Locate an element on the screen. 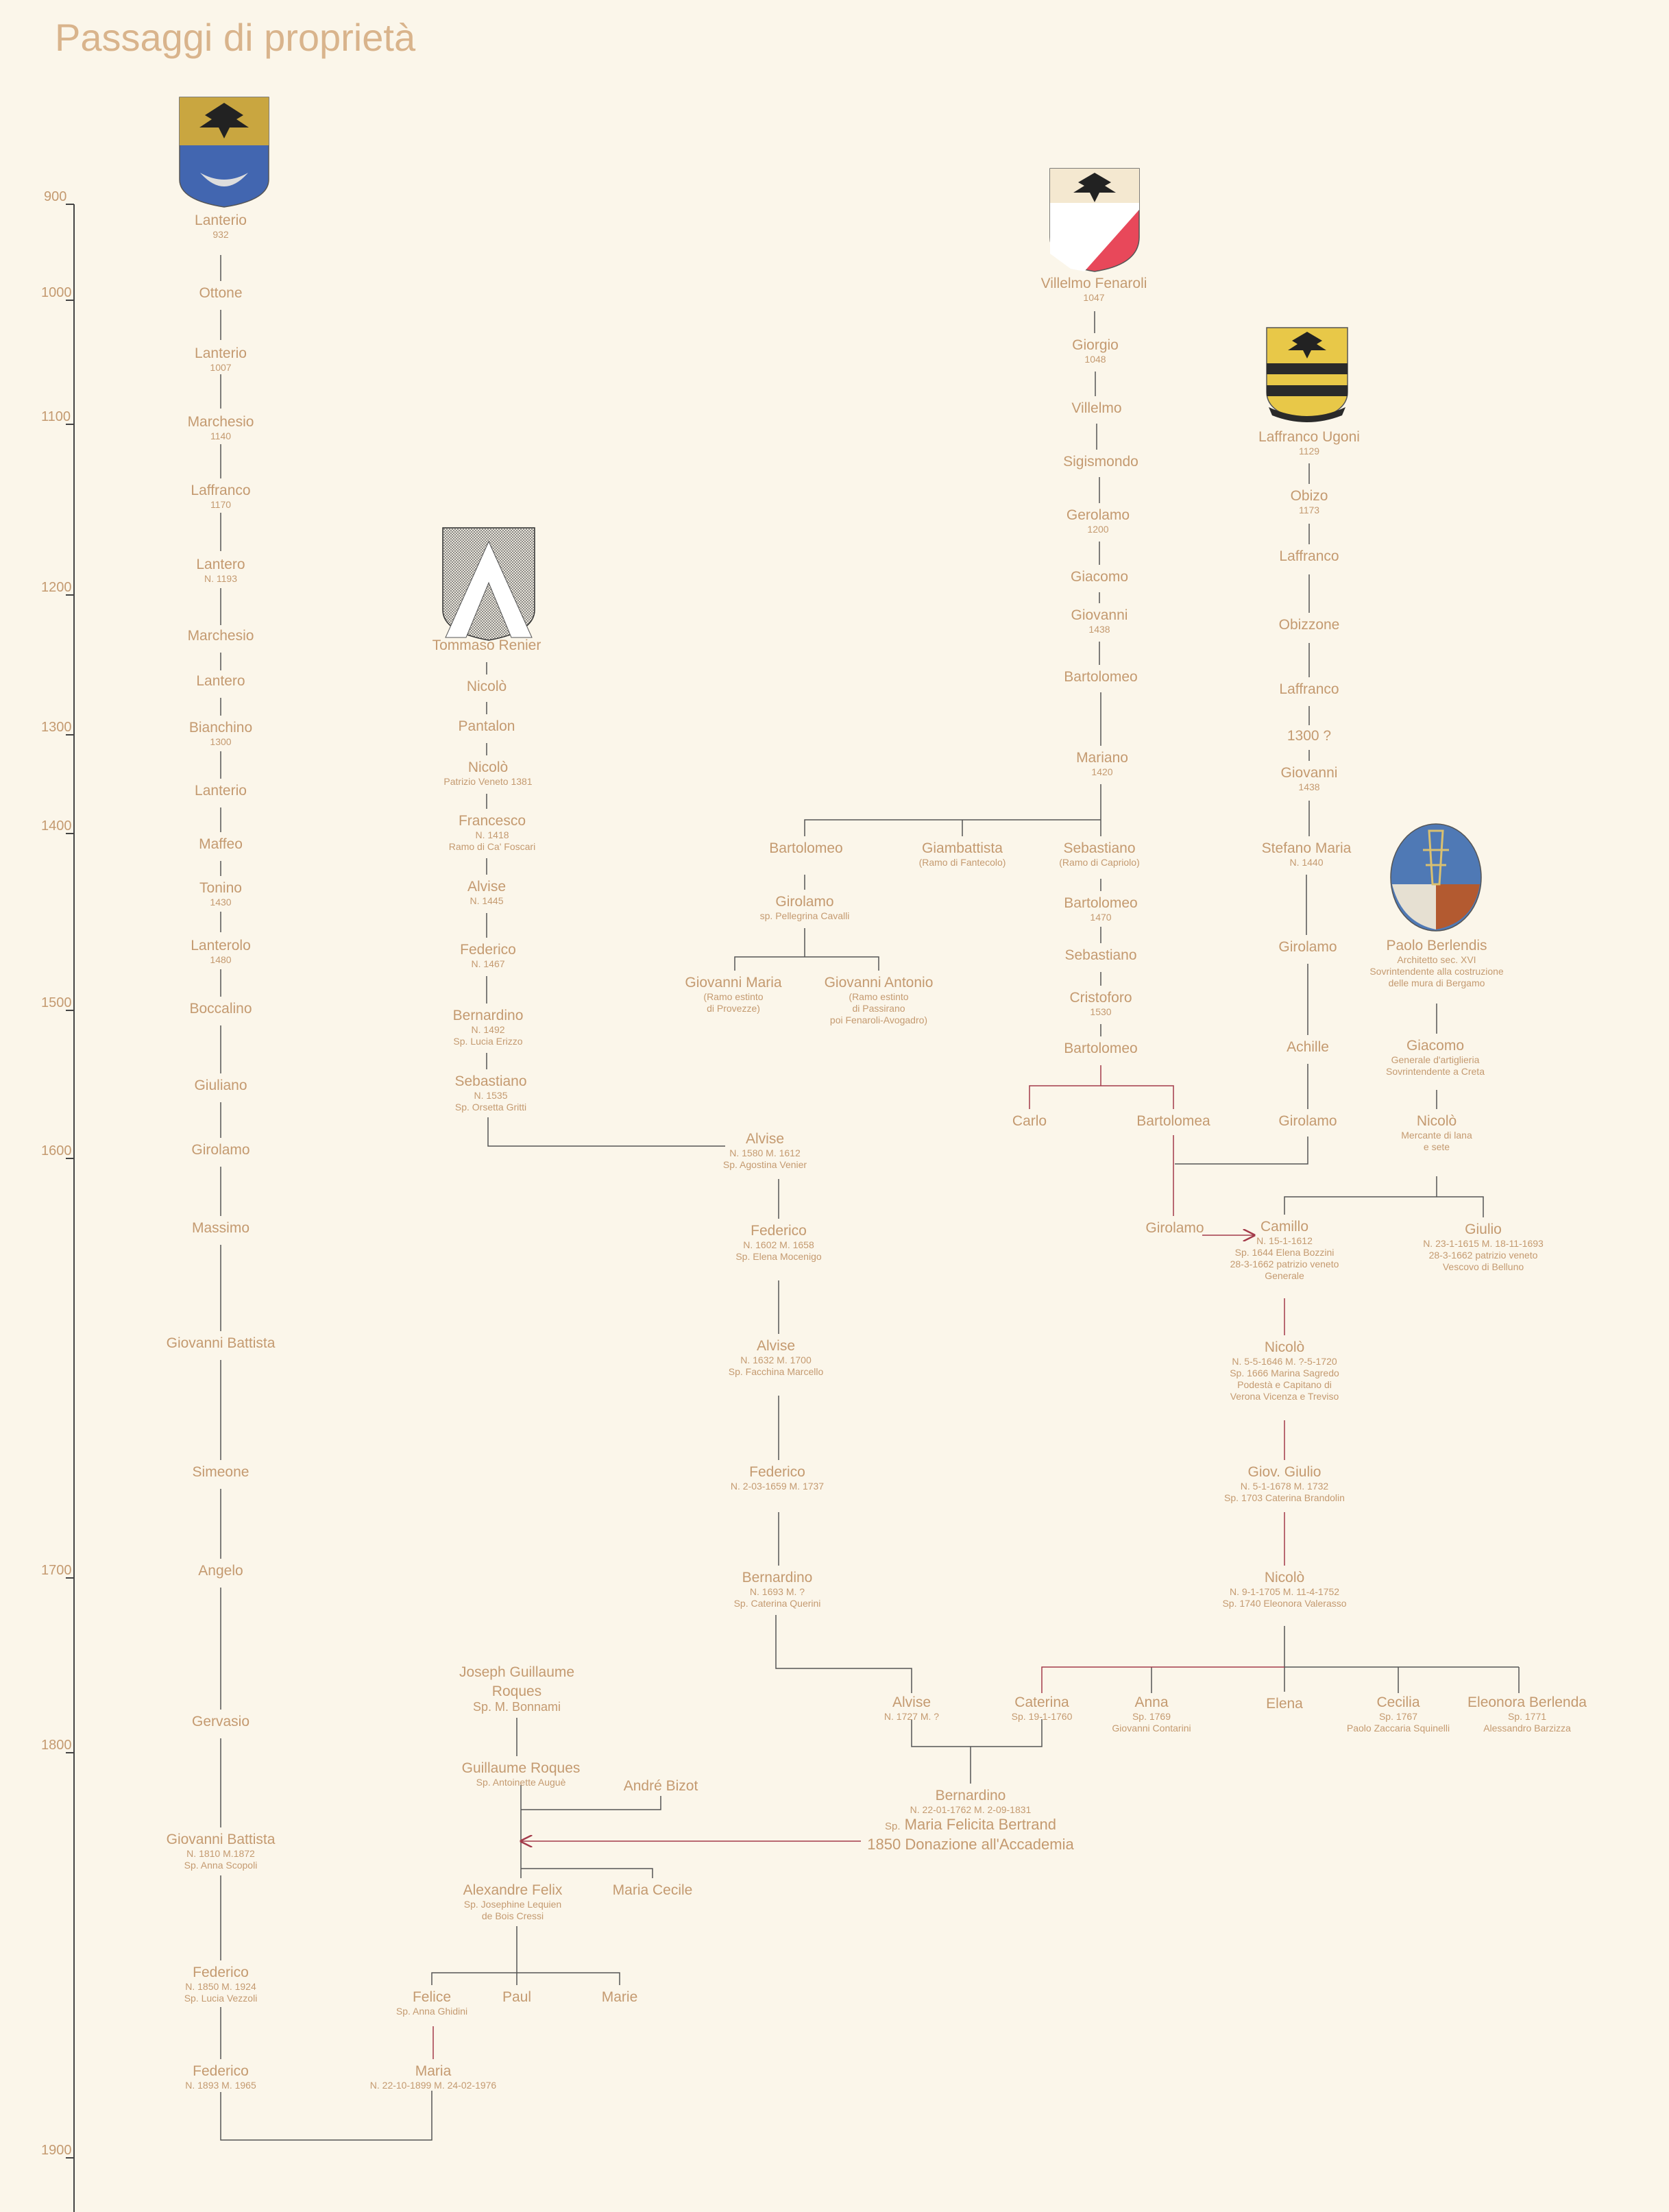  person-name: Mariano is located at coordinates (1102, 758).